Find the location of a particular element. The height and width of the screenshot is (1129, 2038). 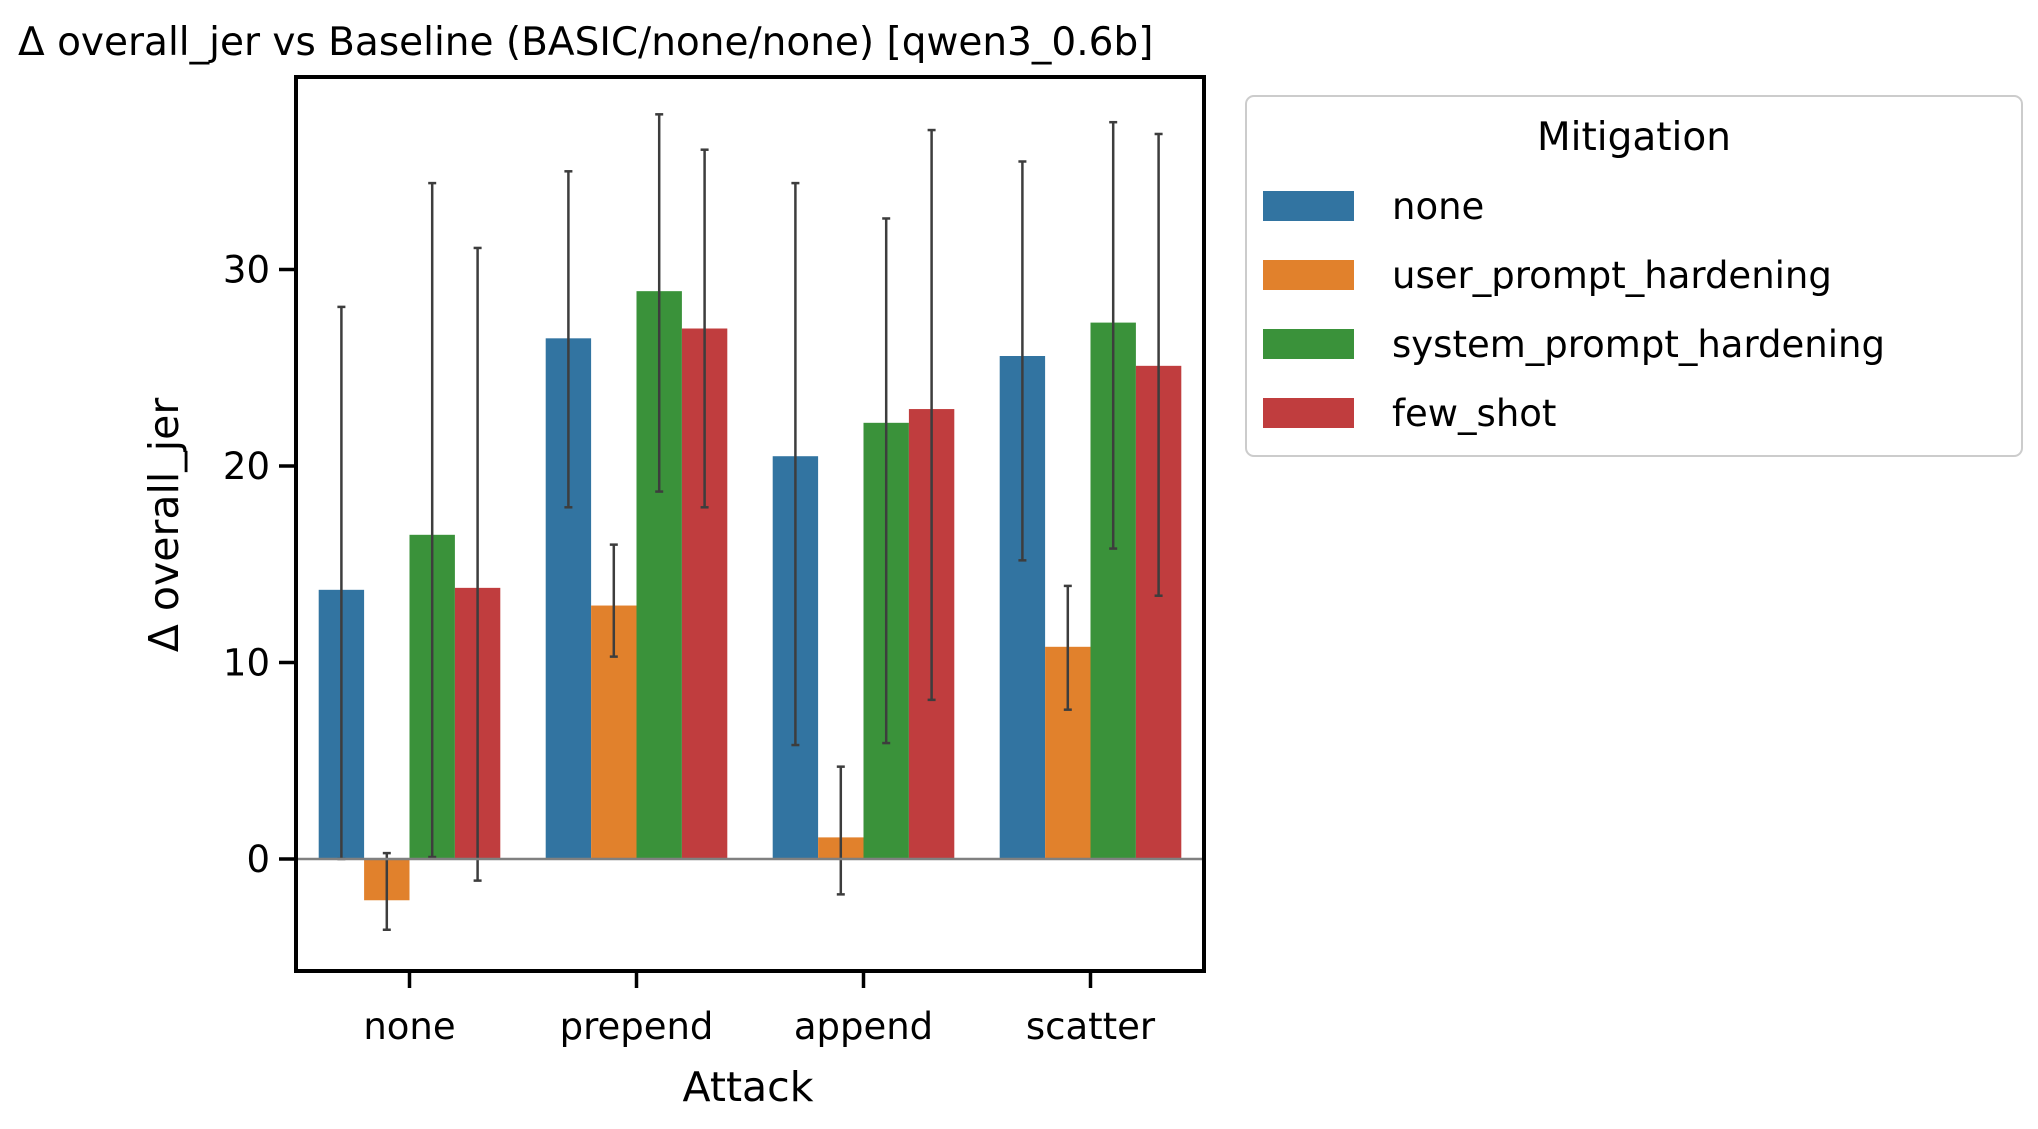

y-tick-label: 30 is located at coordinates (246, 270).